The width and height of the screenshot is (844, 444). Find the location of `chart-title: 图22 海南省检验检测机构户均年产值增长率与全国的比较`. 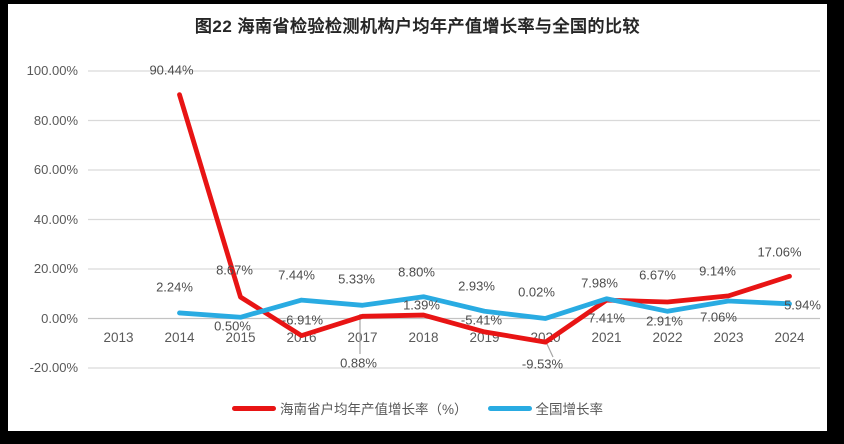

chart-title: 图22 海南省检验检测机构户均年产值增长率与全国的比较 is located at coordinates (417, 26).